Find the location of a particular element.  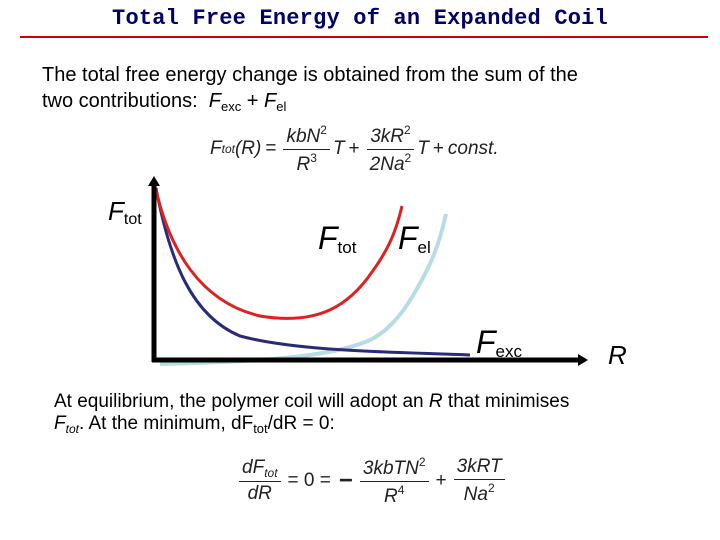

slide-title: Total Free Energy of an Expanded Coil is located at coordinates (360, 18).